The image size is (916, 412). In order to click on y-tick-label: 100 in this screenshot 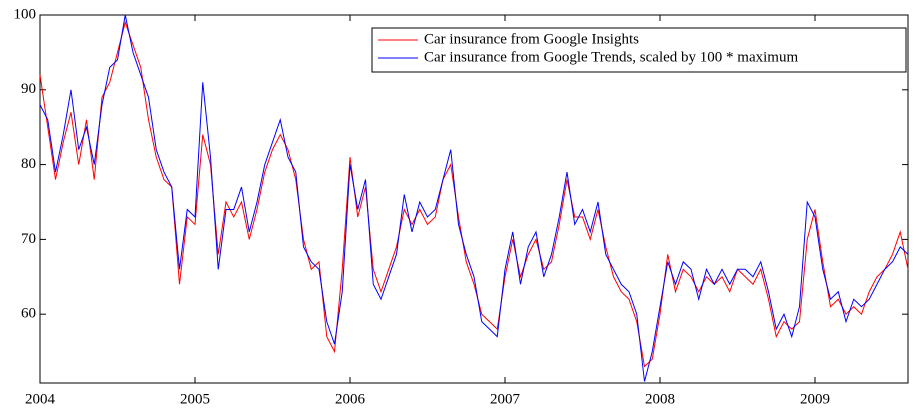, I will do `click(25, 14)`.